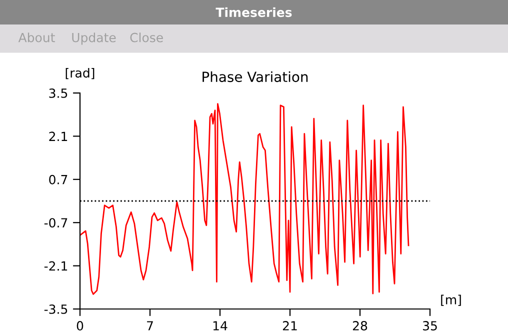 The image size is (508, 336). What do you see at coordinates (56, 223) in the screenshot?
I see `y-tick-label: -0.7` at bounding box center [56, 223].